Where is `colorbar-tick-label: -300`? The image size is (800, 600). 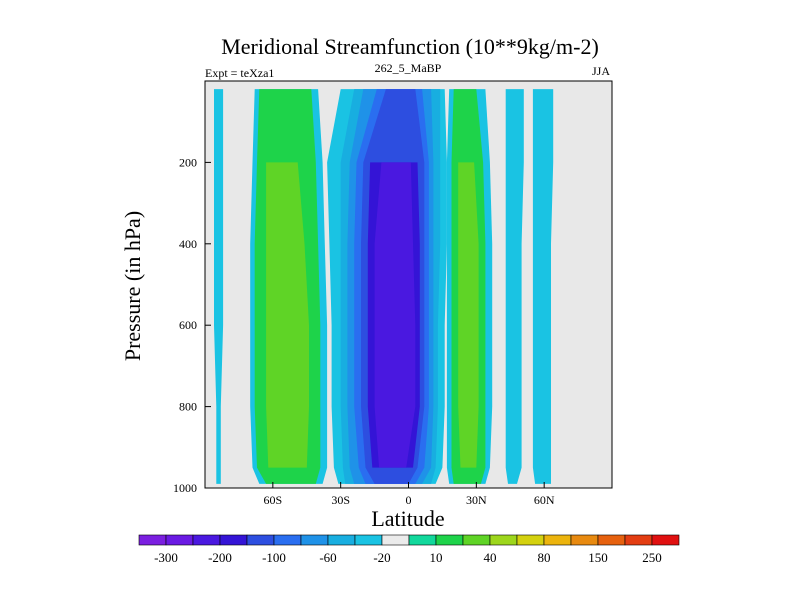 colorbar-tick-label: -300 is located at coordinates (166, 557).